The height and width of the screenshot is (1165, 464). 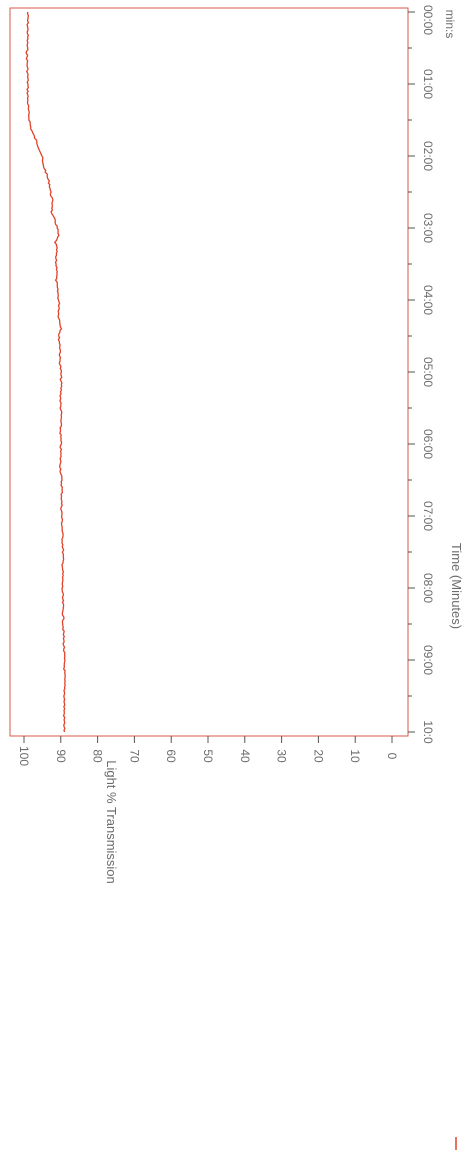 I want to click on y-tick-label: 100, so click(x=24, y=756).